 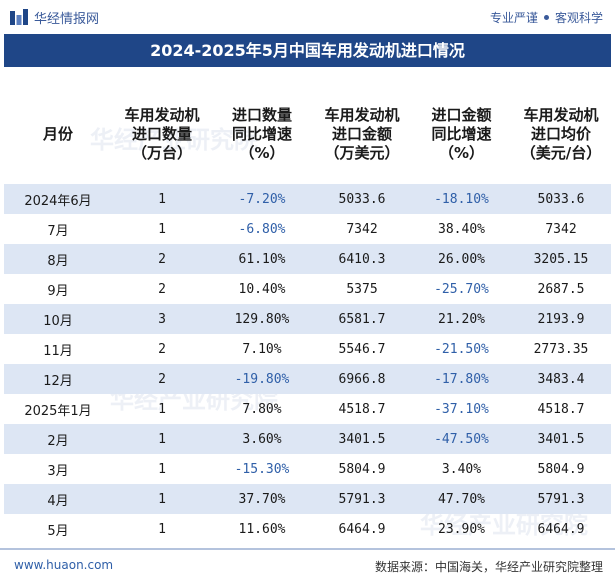 What do you see at coordinates (262, 529) in the screenshot?
I see `value-cell: 11.60%` at bounding box center [262, 529].